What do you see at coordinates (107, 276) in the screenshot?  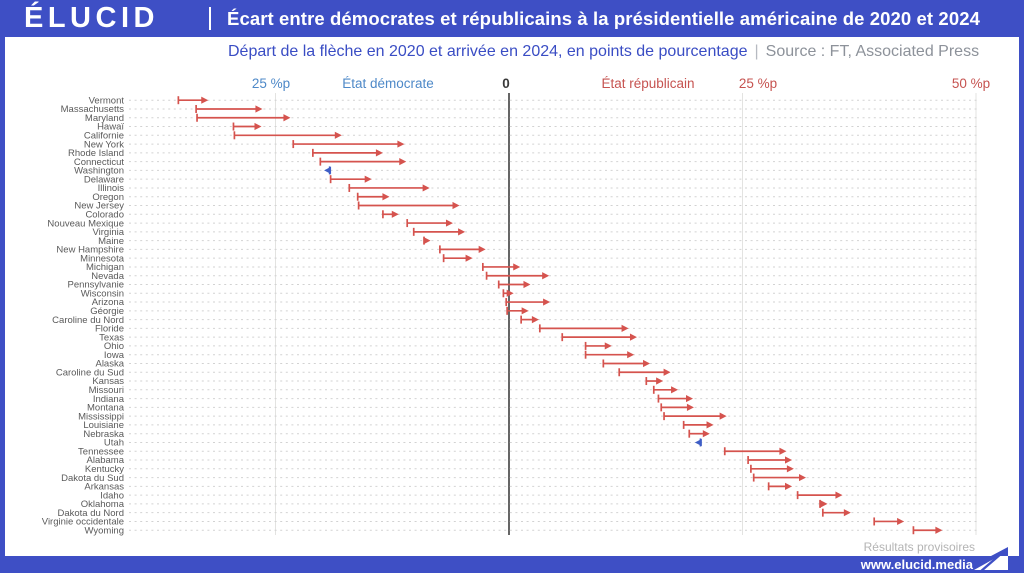 I see `state-label: Nevada` at bounding box center [107, 276].